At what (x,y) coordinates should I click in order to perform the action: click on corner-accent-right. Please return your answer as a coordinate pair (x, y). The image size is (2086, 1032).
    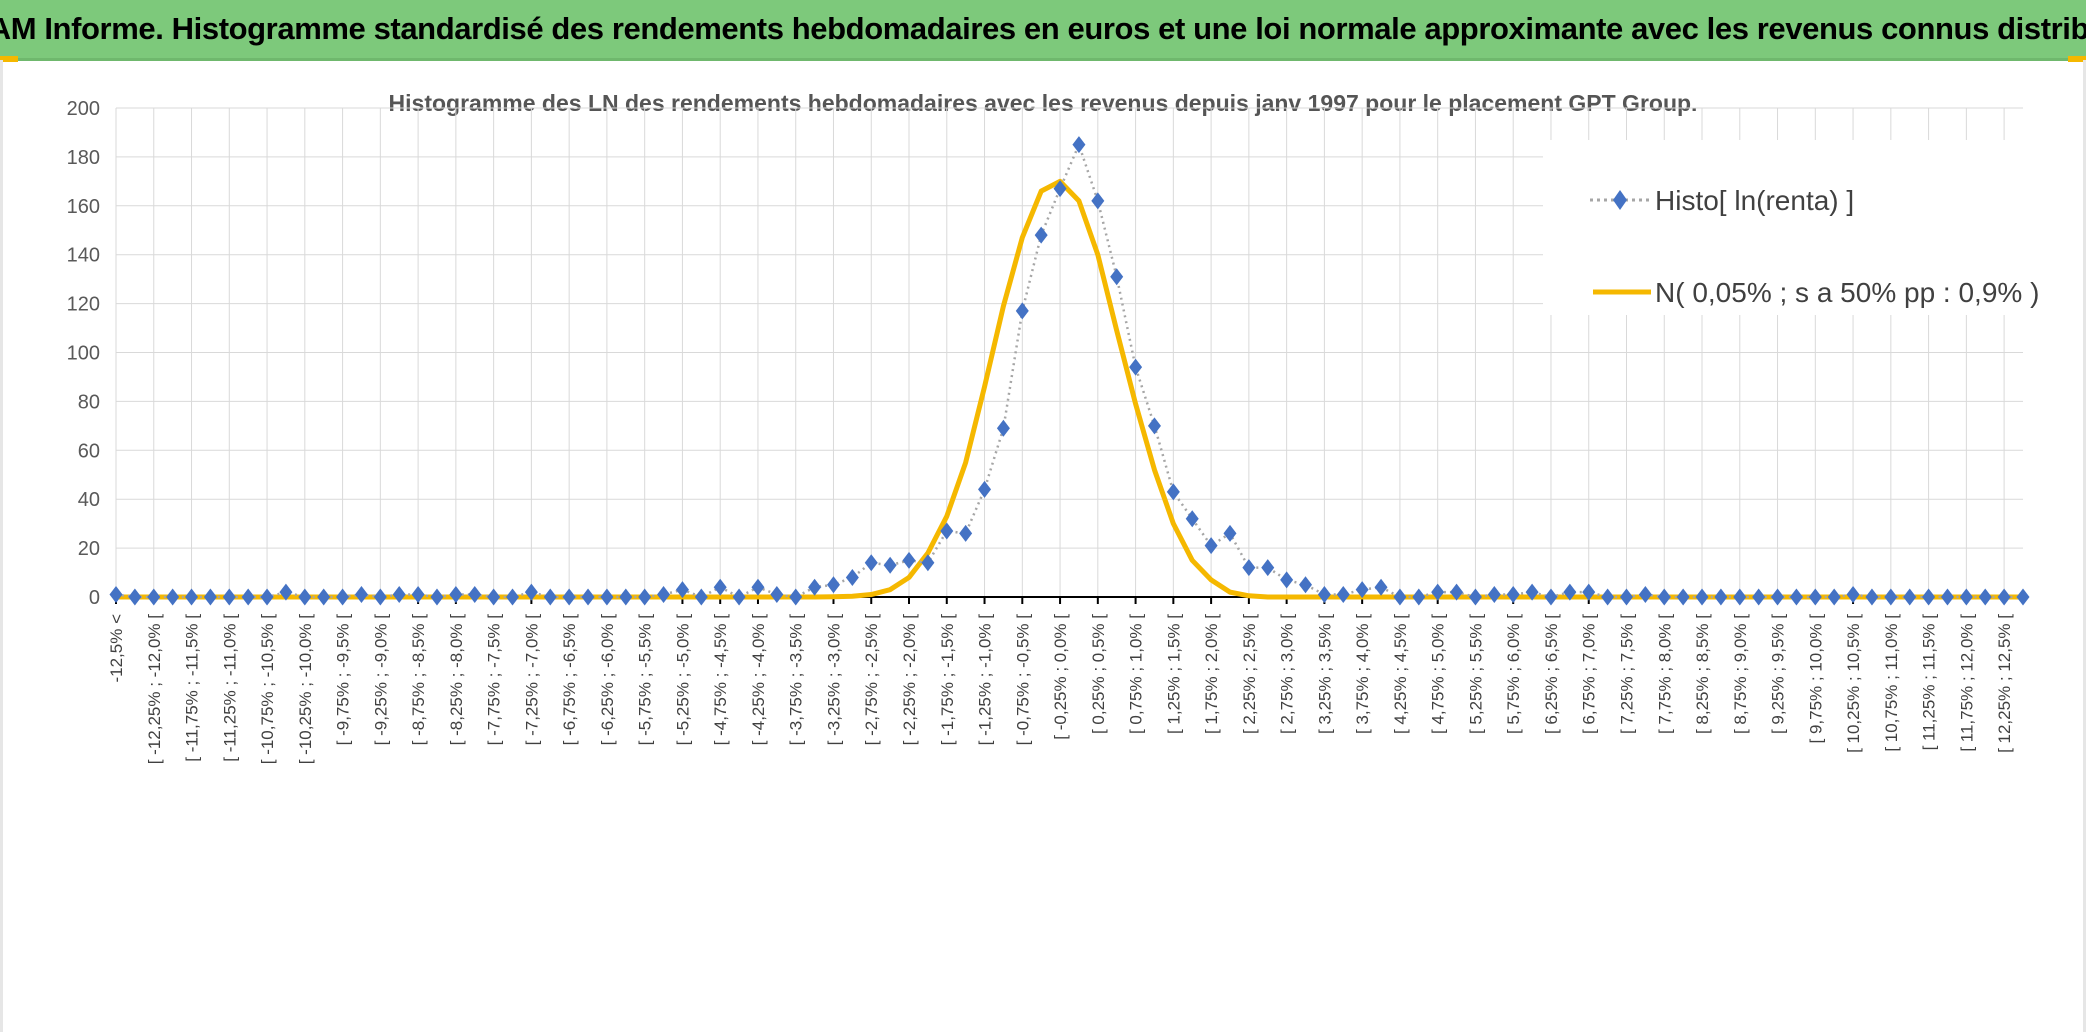
    Looking at the image, I should click on (2077, 59).